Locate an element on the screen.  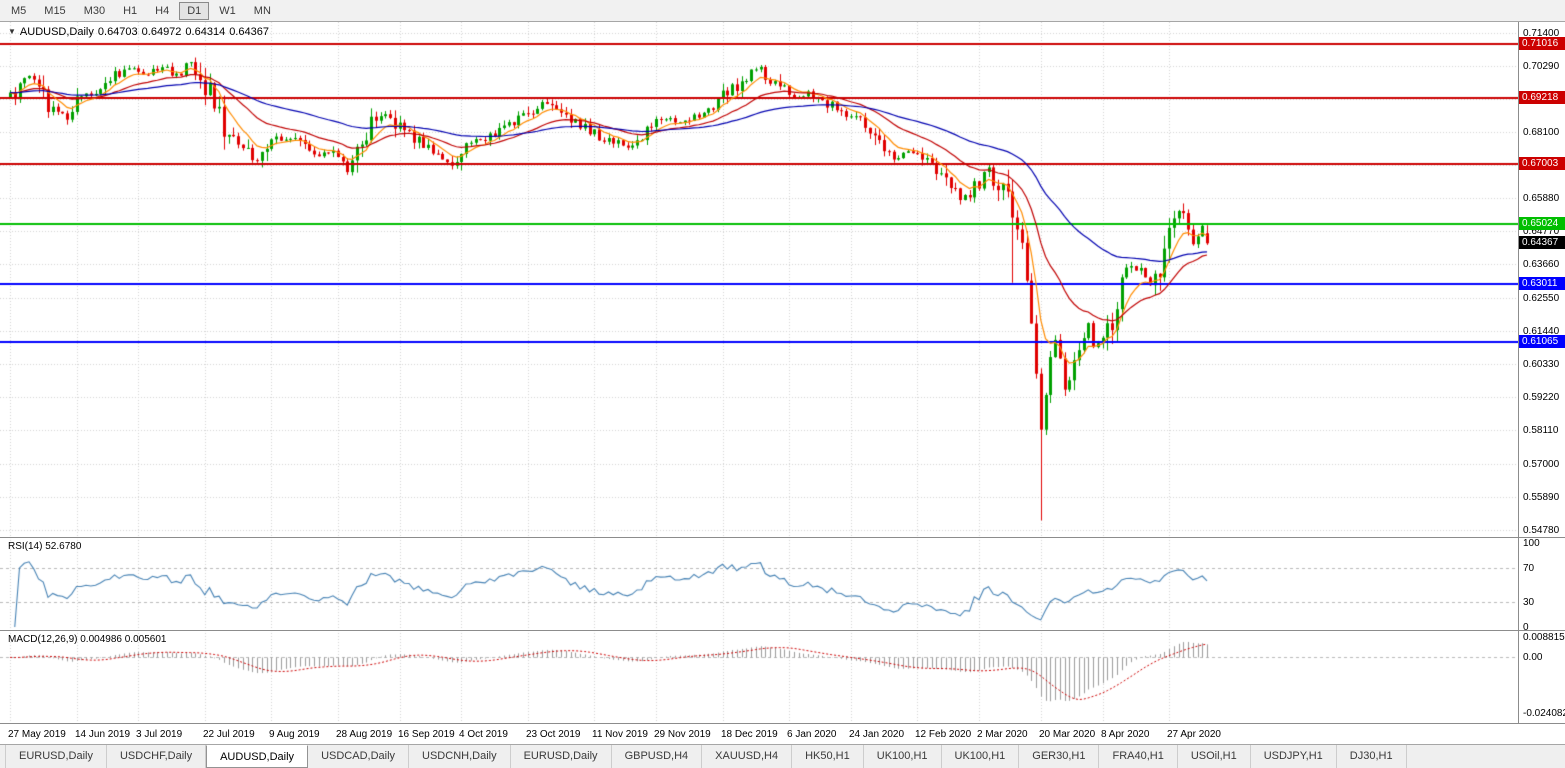
chart-tab-audusd-daily: AUDUSD,Daily is located at coordinates (257, 756).